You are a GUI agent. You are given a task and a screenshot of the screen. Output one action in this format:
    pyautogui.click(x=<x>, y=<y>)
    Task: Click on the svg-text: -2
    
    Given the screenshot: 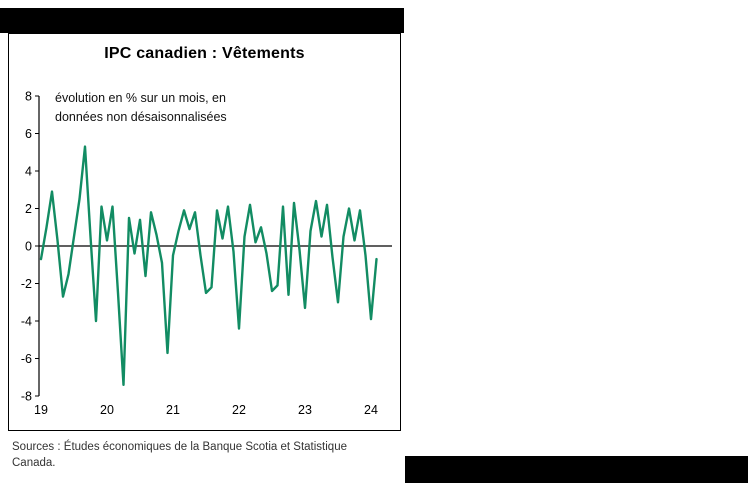 What is the action you would take?
    pyautogui.click(x=26, y=284)
    